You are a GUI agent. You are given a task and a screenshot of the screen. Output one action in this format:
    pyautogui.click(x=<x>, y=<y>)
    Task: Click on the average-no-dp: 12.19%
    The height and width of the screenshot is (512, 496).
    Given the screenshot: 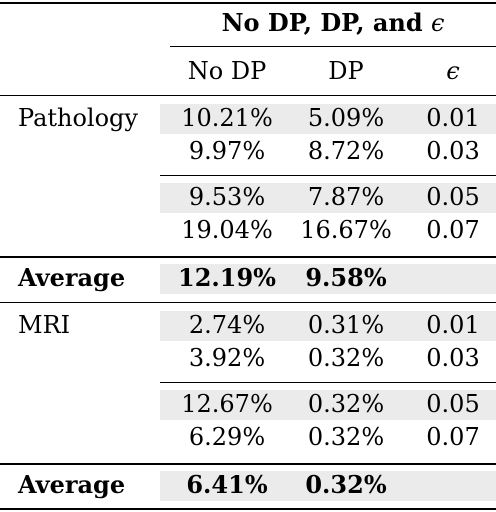 What is the action you would take?
    pyautogui.click(x=227, y=277)
    